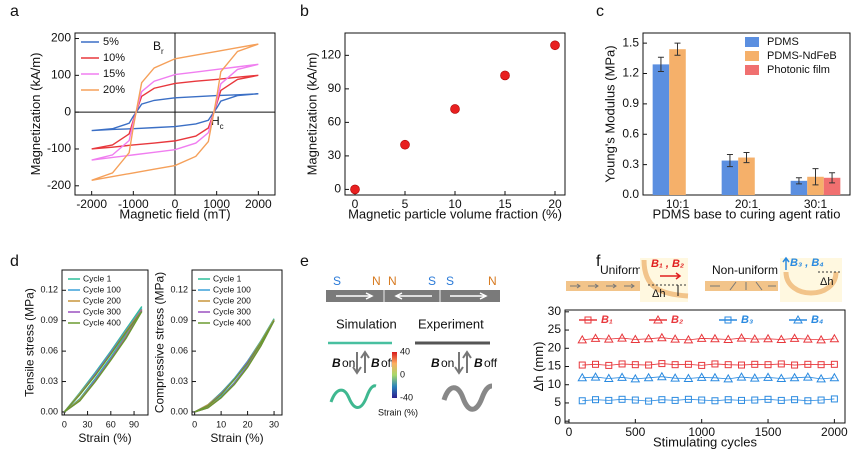 The width and height of the screenshot is (865, 457). What do you see at coordinates (222, 126) in the screenshot?
I see `annotation-sub: c` at bounding box center [222, 126].